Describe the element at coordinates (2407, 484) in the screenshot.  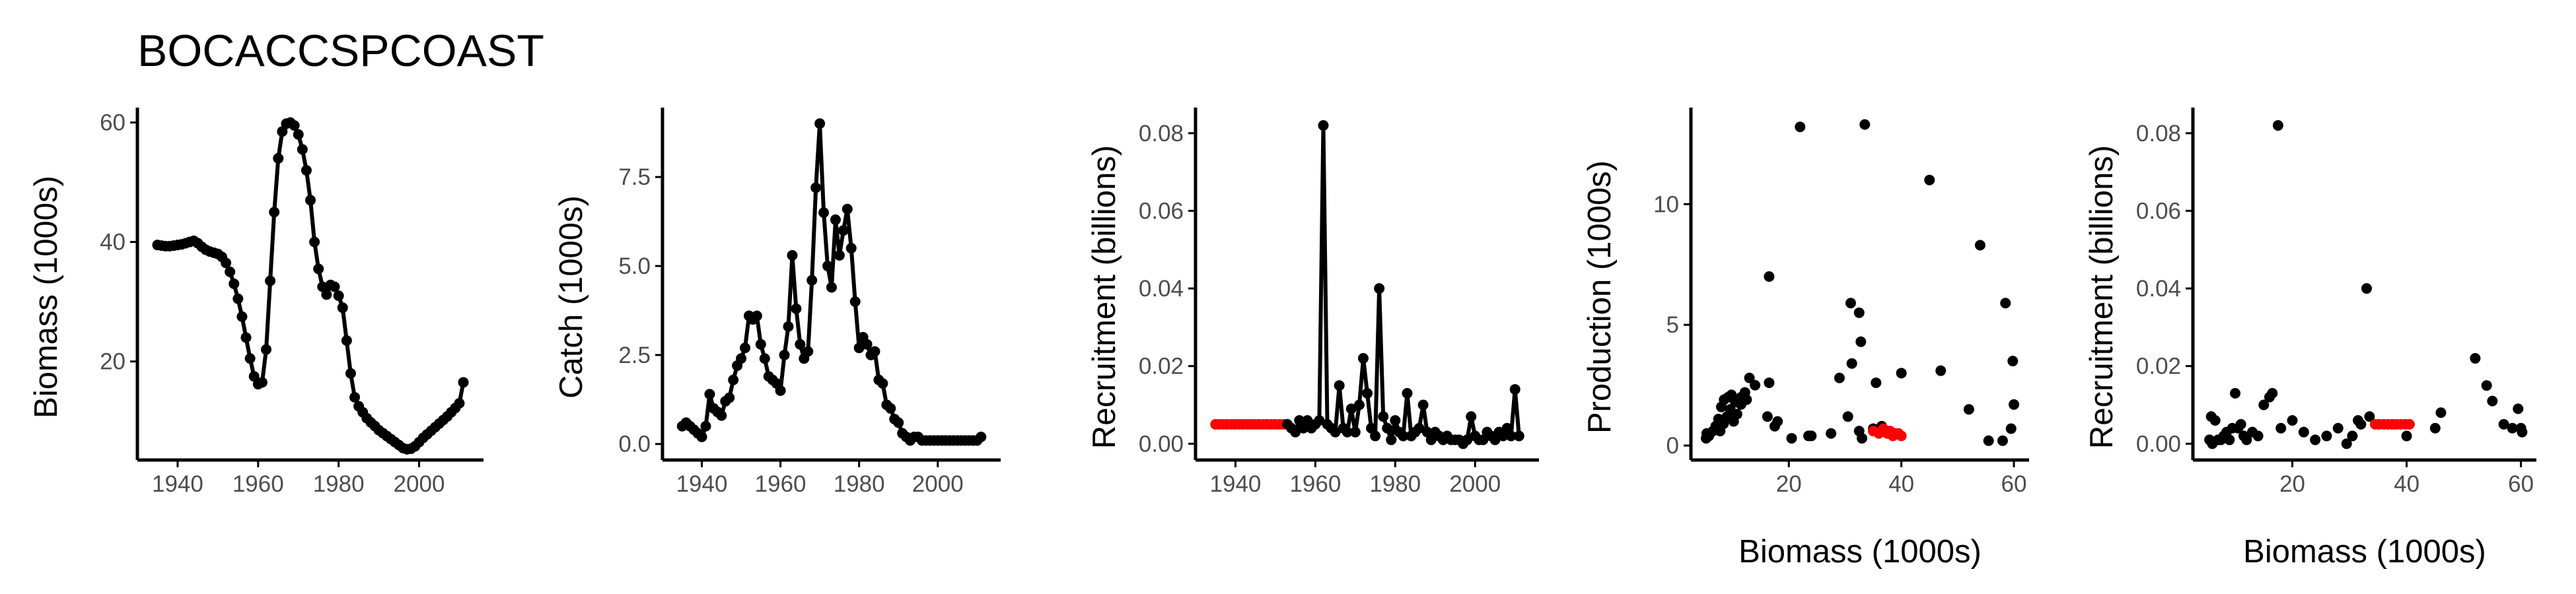
I see `x-tick-label: 40` at that location.